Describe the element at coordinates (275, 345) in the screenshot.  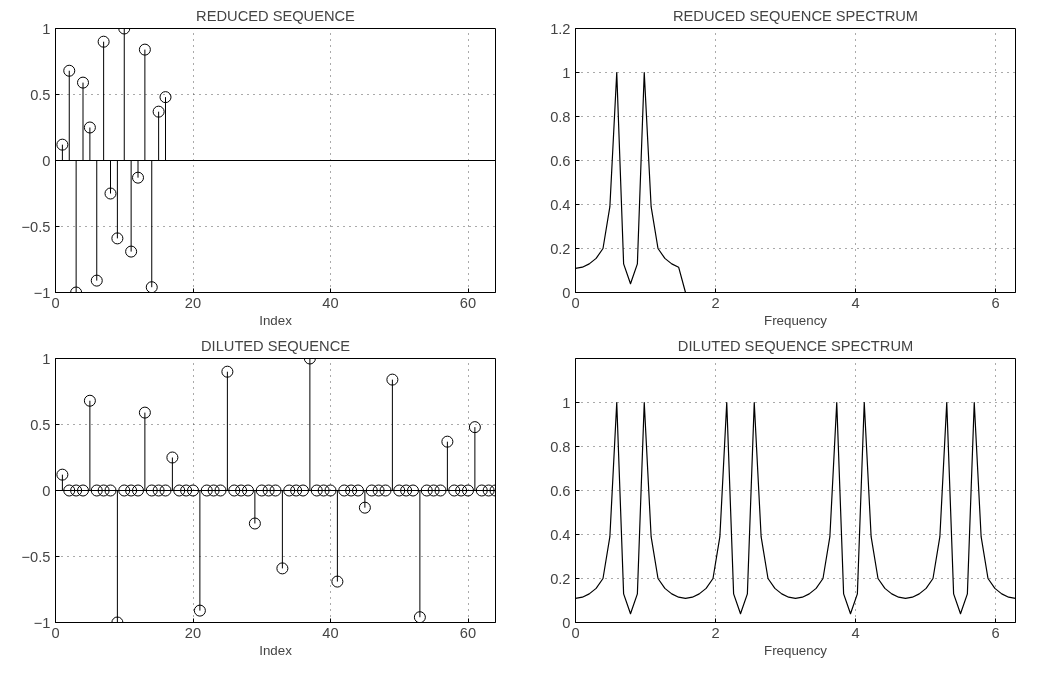
I see `chart-title: DILUTED SEQUENCE` at that location.